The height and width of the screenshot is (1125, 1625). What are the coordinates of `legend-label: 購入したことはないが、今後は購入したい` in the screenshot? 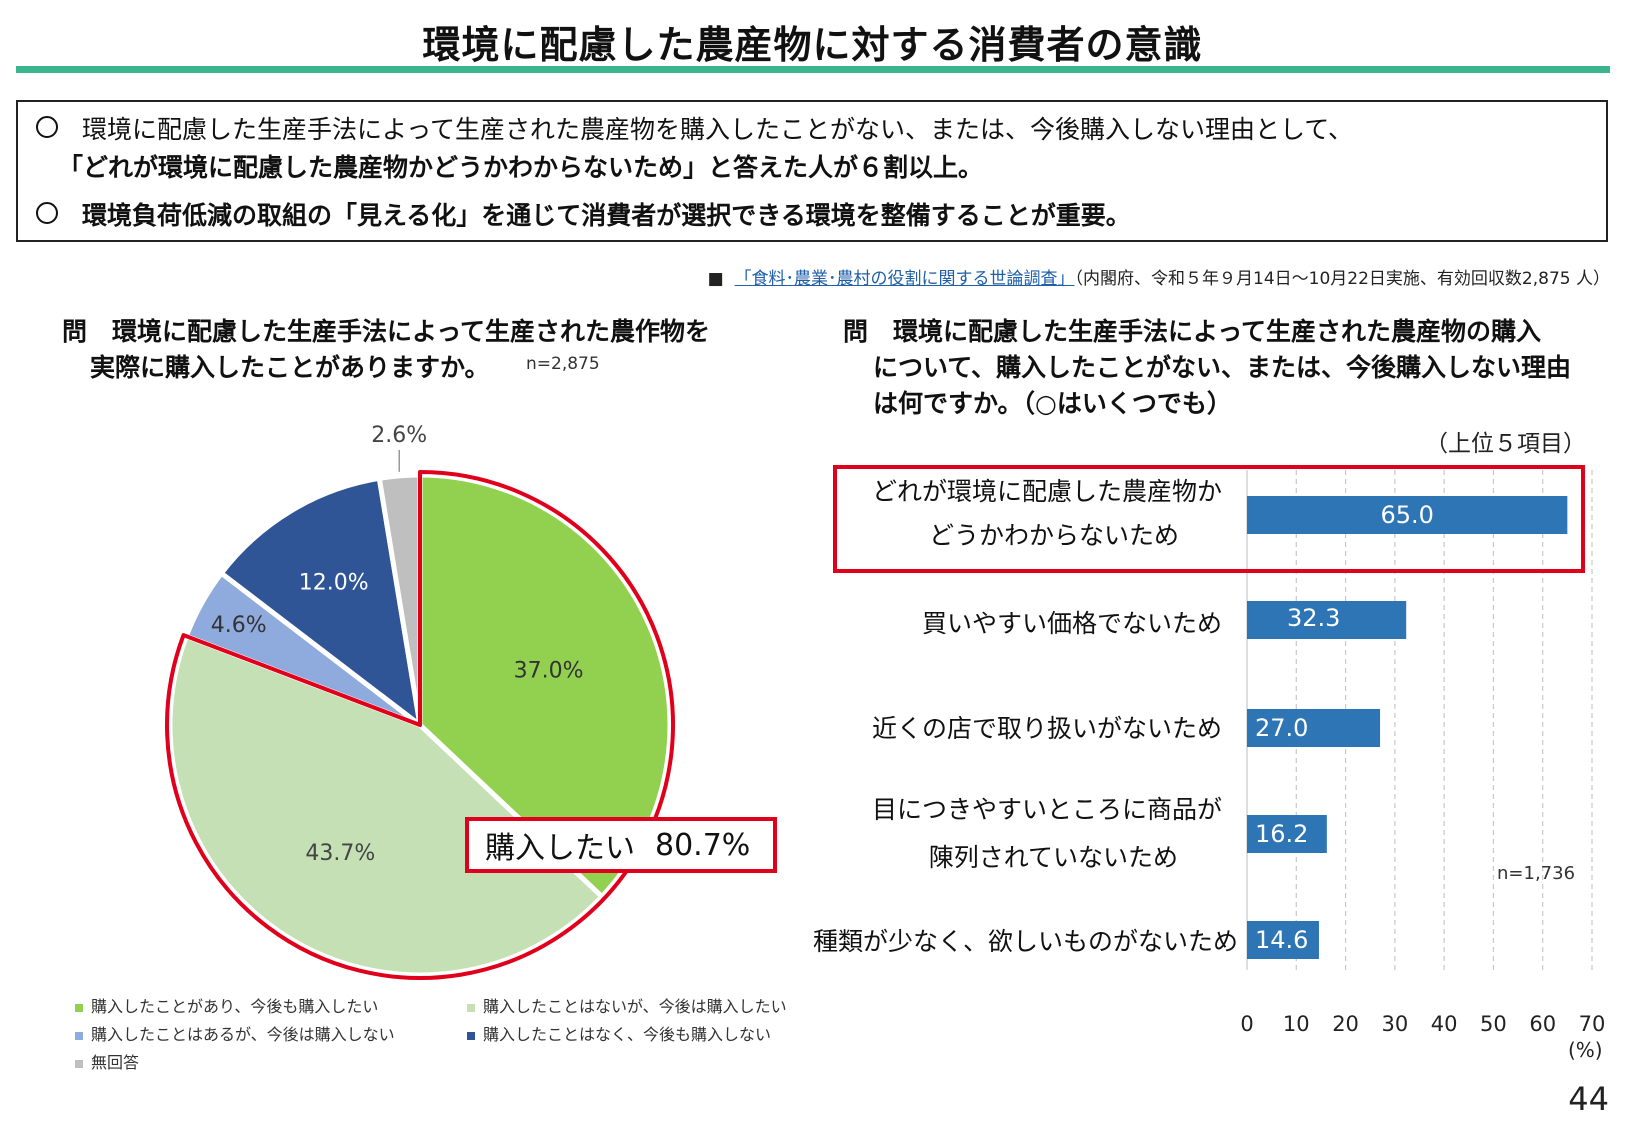 It's located at (635, 1006).